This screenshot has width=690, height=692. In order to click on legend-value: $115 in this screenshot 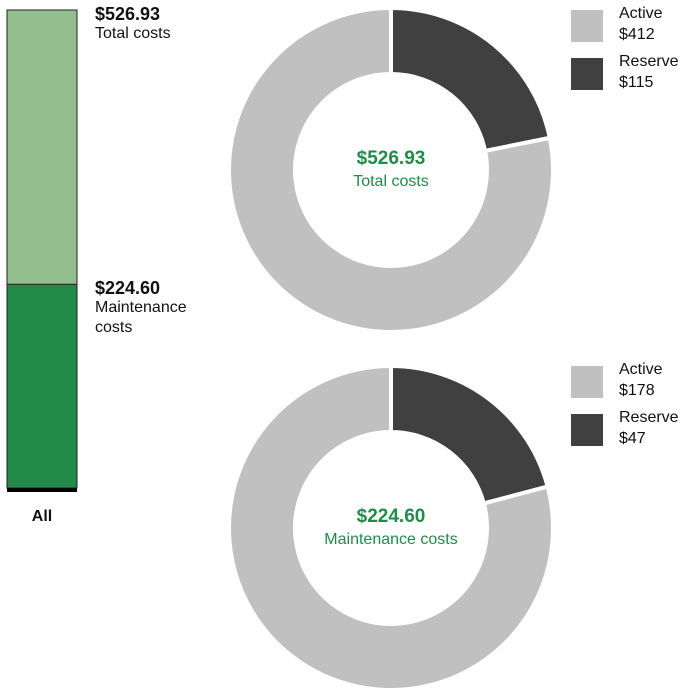, I will do `click(636, 82)`.